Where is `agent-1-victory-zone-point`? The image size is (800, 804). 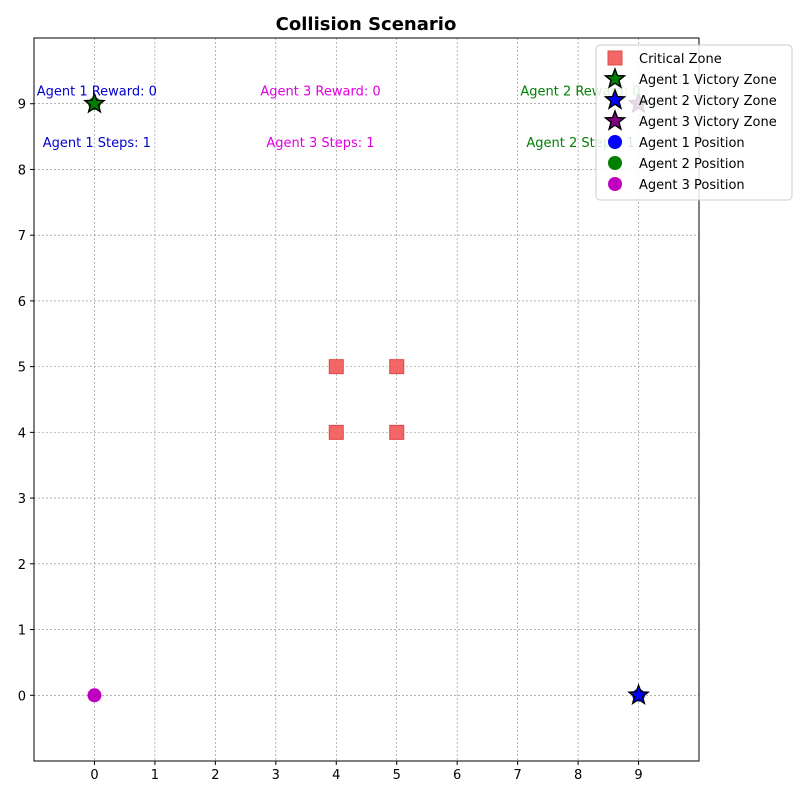
agent-1-victory-zone-point is located at coordinates (94, 102).